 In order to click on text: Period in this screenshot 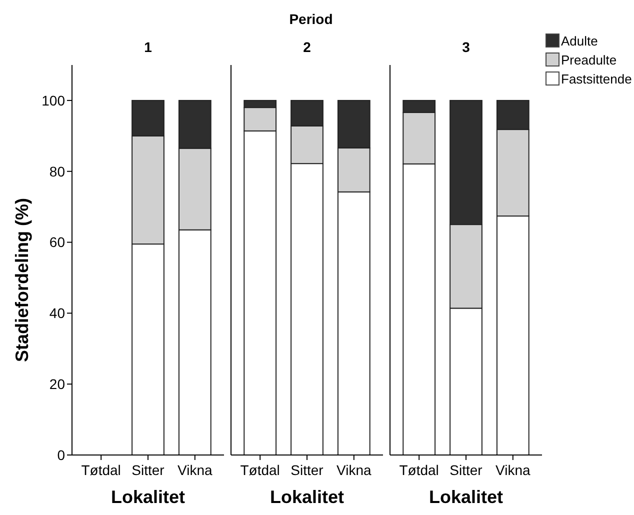, I will do `click(311, 19)`.